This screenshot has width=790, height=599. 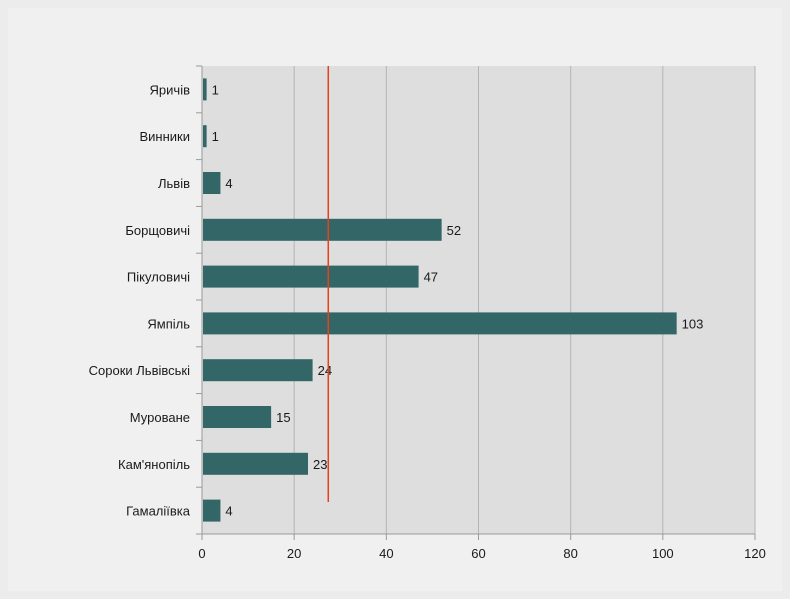 I want to click on x-tick-label: 80, so click(x=570, y=553).